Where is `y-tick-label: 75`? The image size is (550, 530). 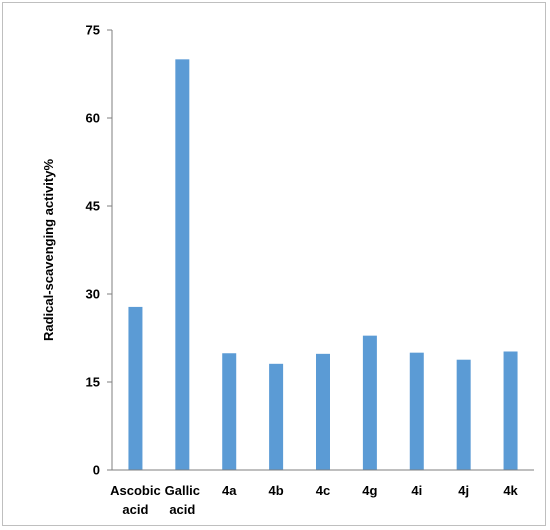 y-tick-label: 75 is located at coordinates (93, 30).